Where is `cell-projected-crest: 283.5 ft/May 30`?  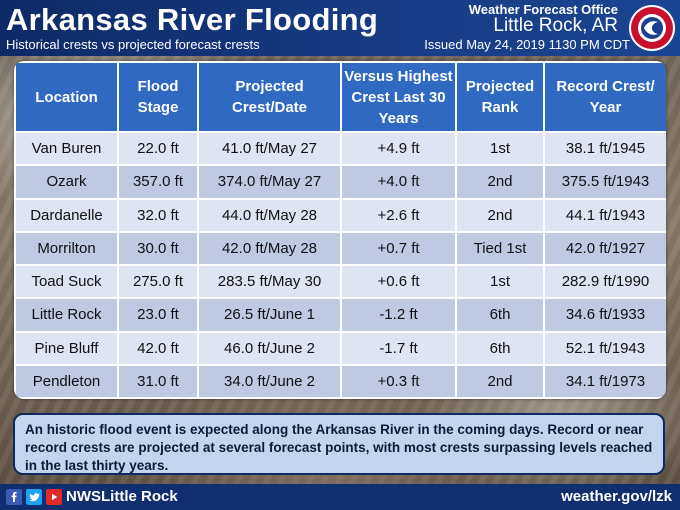
cell-projected-crest: 283.5 ft/May 30 is located at coordinates (269, 281).